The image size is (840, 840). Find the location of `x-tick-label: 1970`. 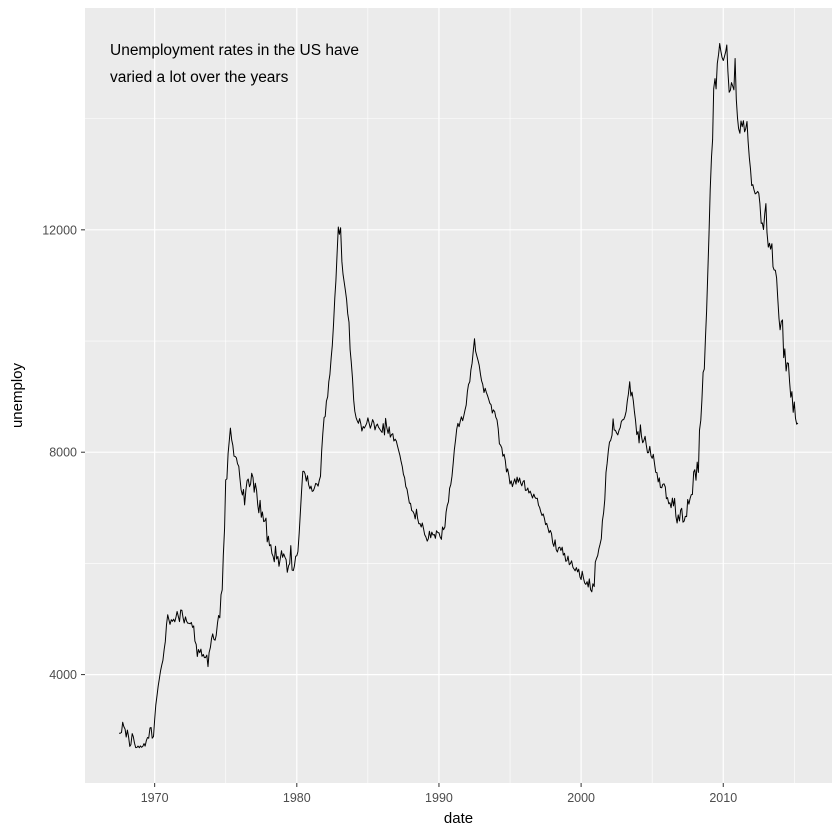

x-tick-label: 1970 is located at coordinates (155, 798).